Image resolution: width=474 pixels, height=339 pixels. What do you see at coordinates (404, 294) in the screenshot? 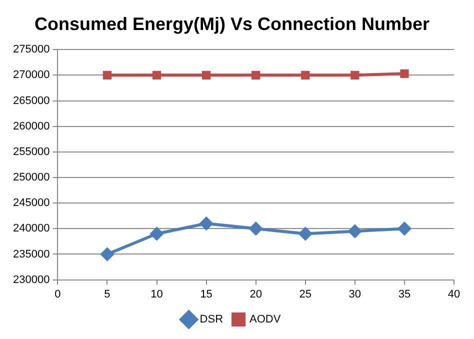
I see `x-tick-label: 35` at bounding box center [404, 294].